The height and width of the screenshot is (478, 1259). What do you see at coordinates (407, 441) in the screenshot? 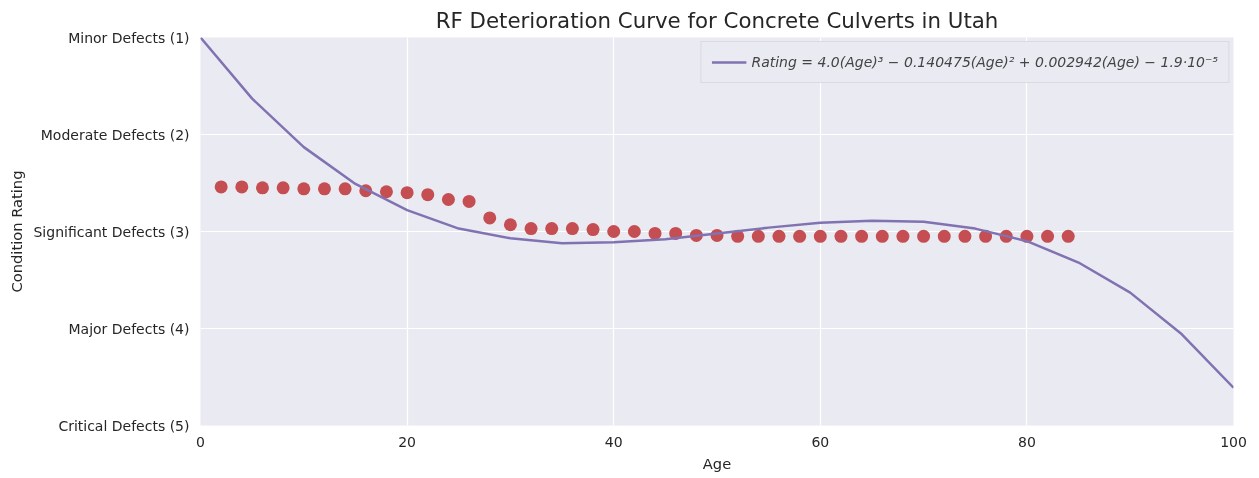
I see `x-tick-label: 20` at bounding box center [407, 441].